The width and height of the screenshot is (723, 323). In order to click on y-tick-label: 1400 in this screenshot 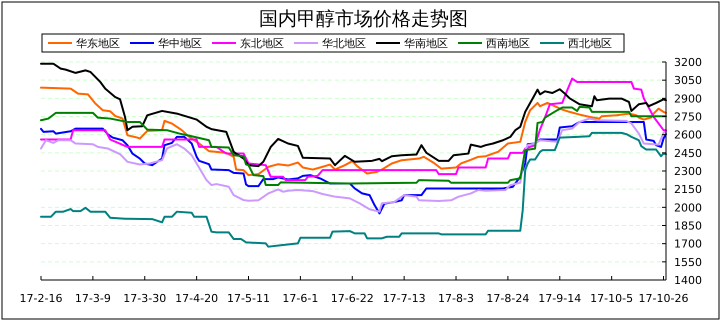, I will do `click(688, 280)`.